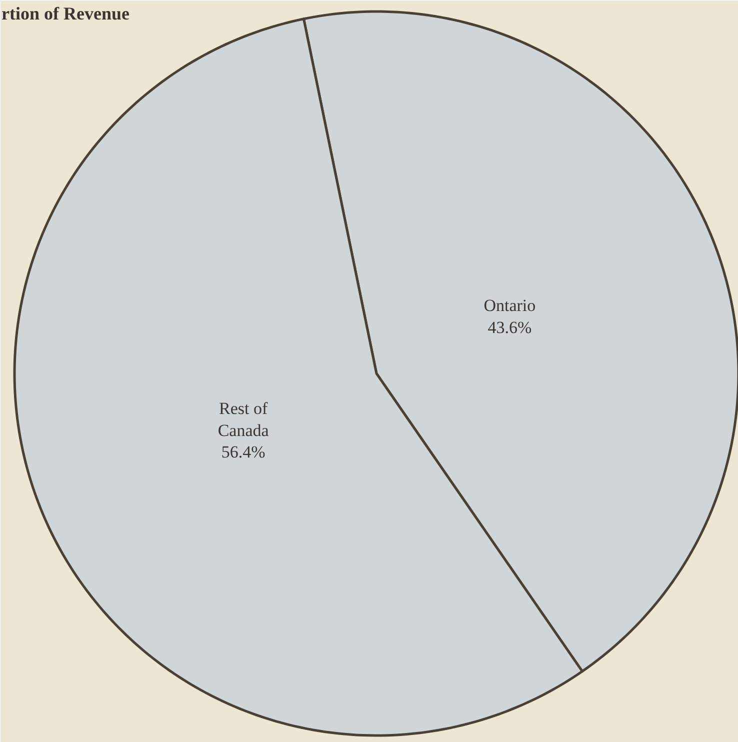 The image size is (738, 742). I want to click on chart-title: rtion of Revenue, so click(66, 14).